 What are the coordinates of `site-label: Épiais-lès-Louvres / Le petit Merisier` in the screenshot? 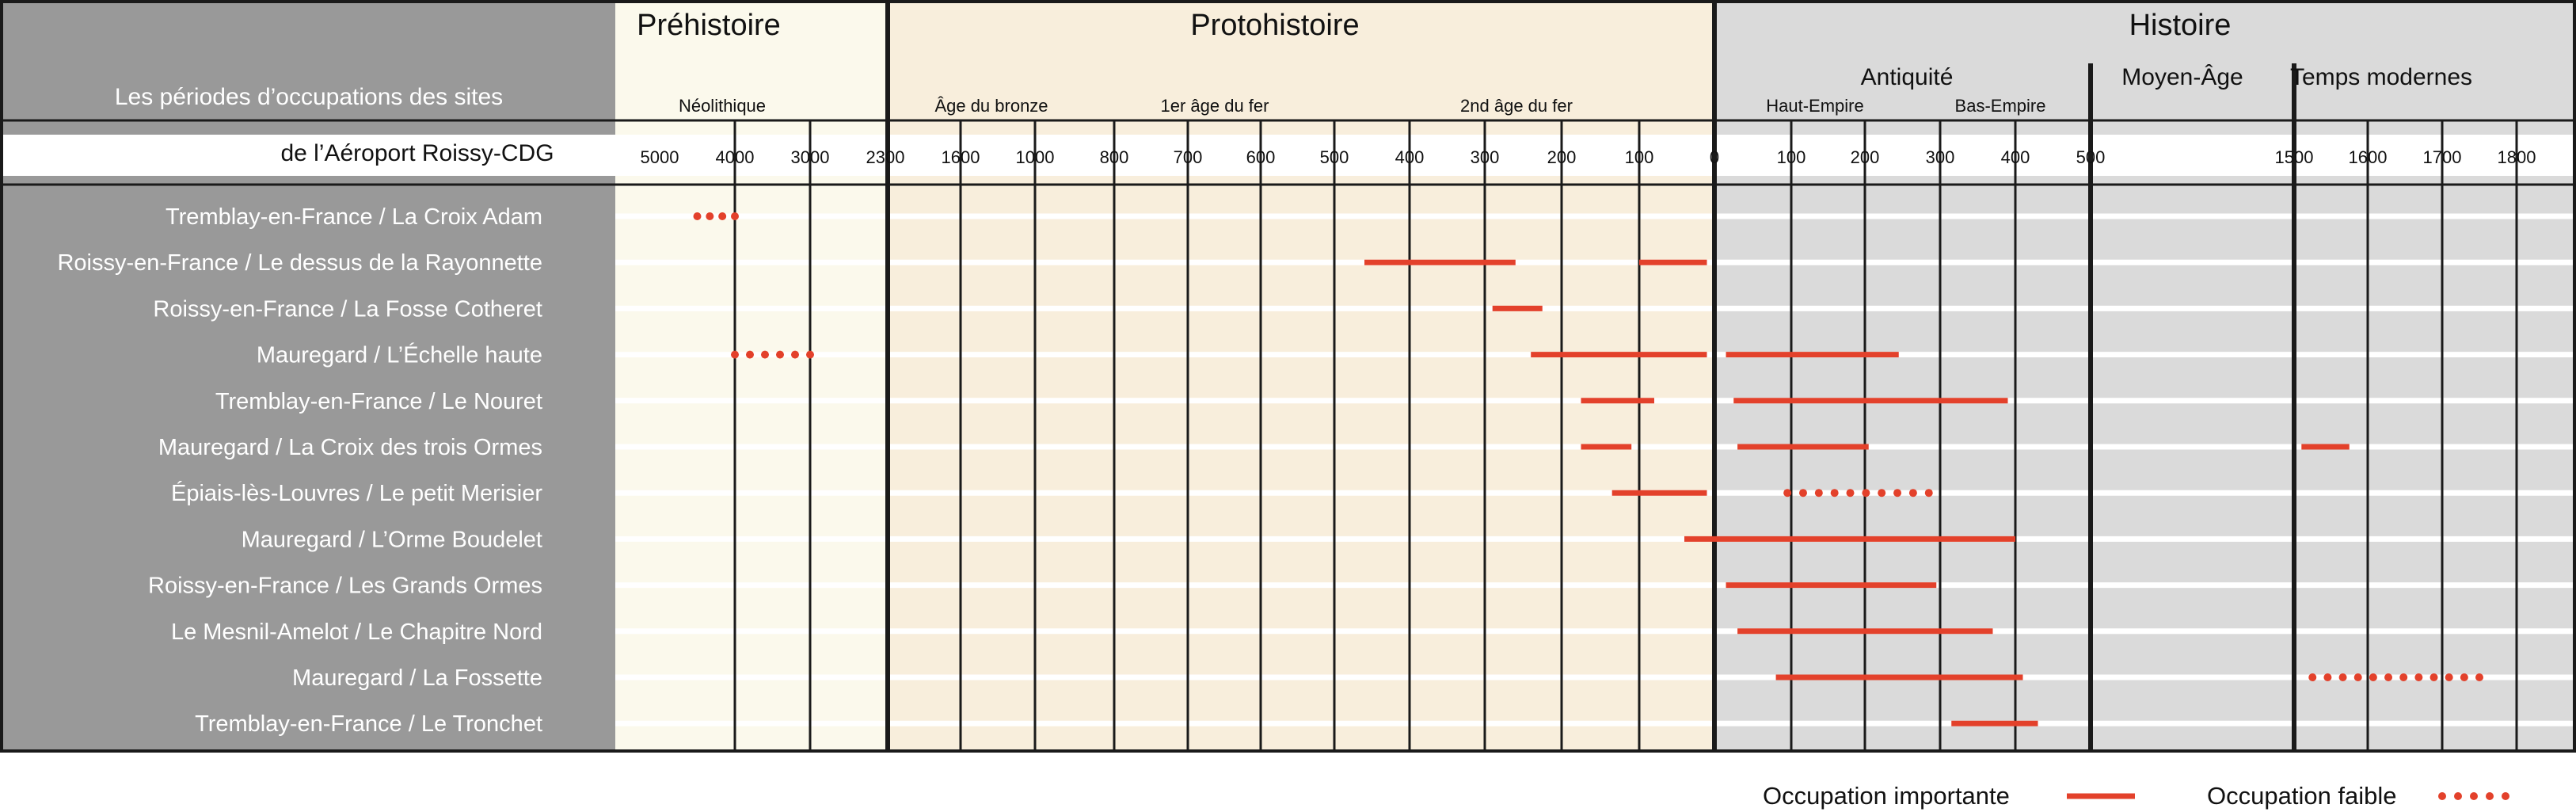 It's located at (356, 493).